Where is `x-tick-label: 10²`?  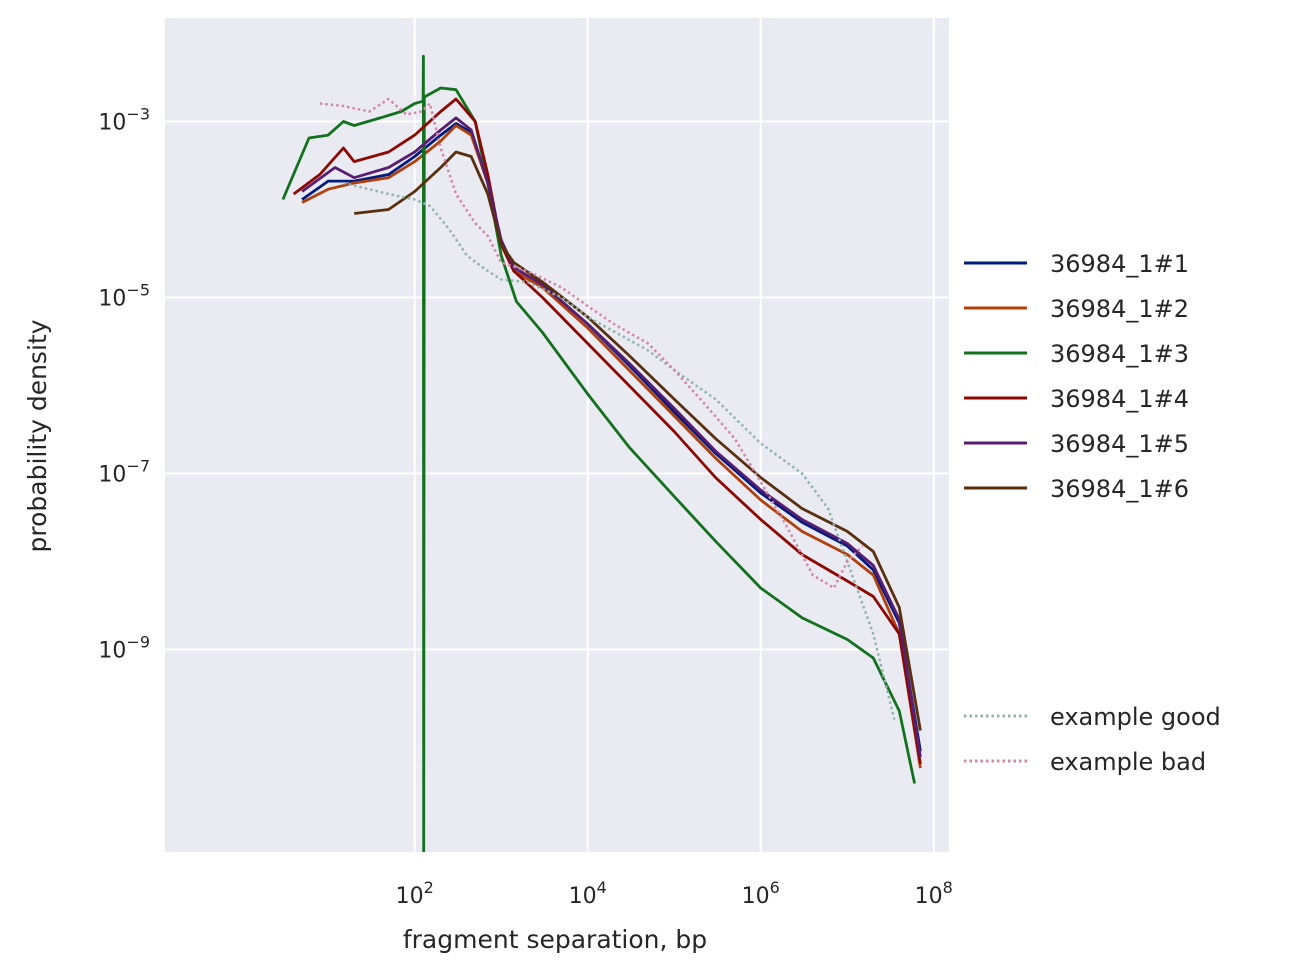
x-tick-label: 10² is located at coordinates (415, 893).